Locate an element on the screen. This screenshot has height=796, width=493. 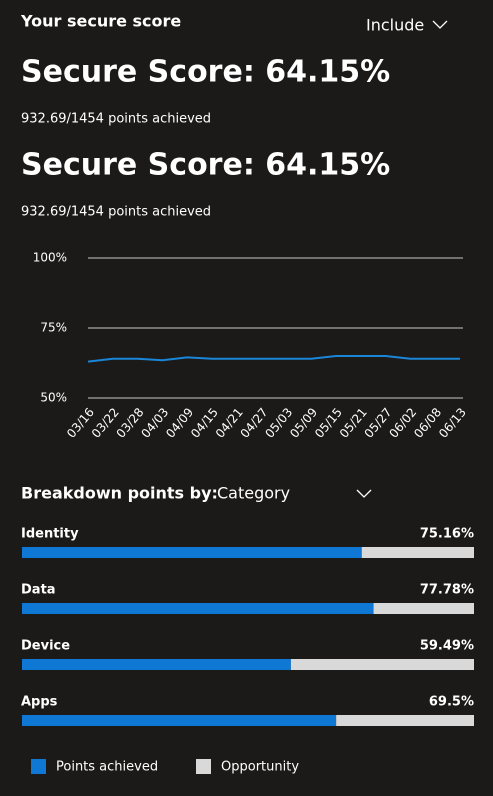
category-label: Identity is located at coordinates (50, 534).